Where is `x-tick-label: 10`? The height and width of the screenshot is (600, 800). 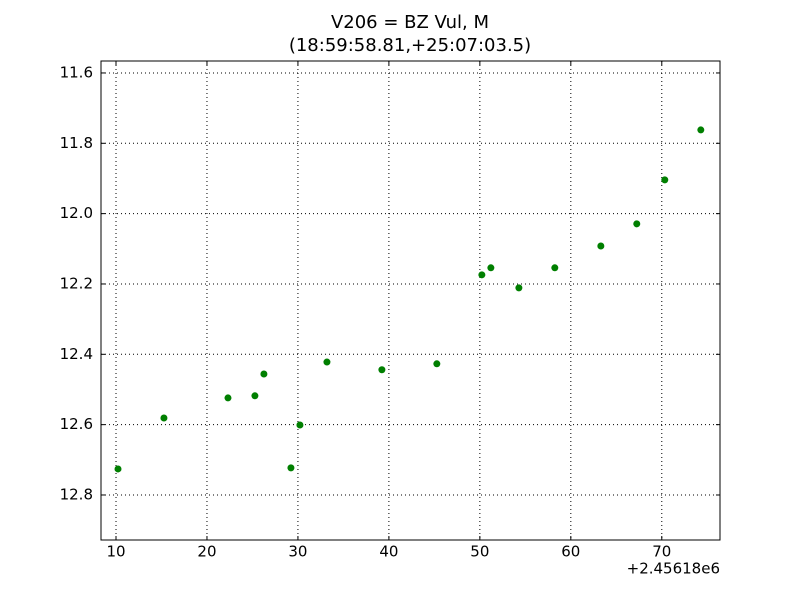 x-tick-label: 10 is located at coordinates (115, 552).